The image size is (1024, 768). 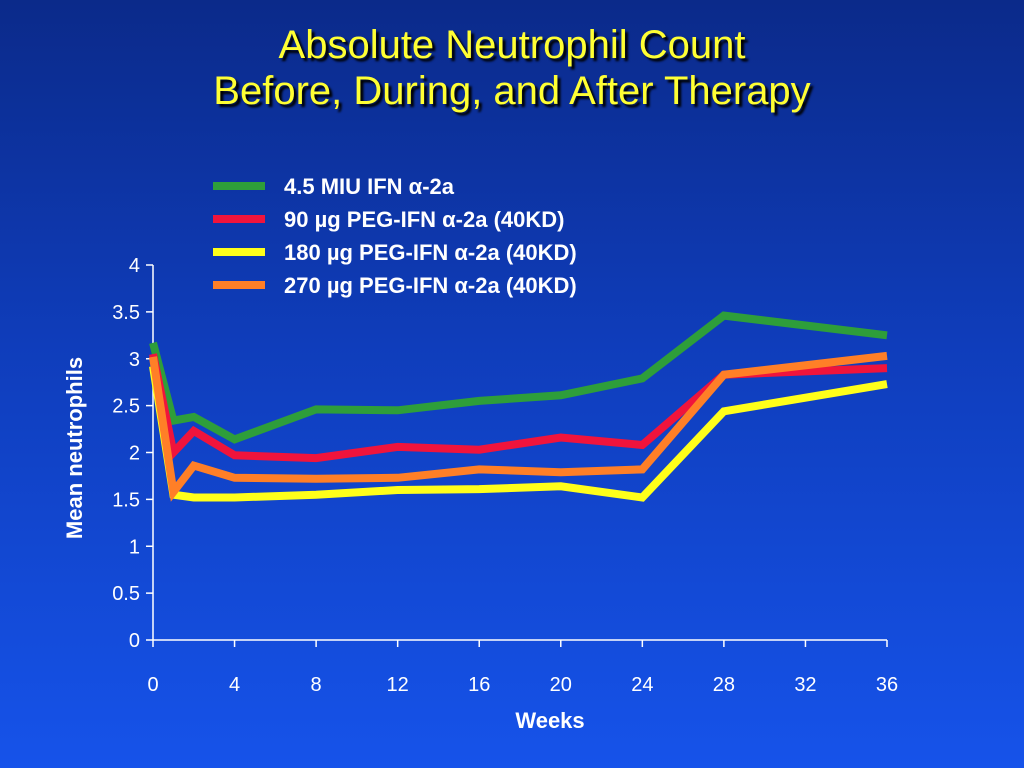 What do you see at coordinates (369, 186) in the screenshot?
I see `legend-label-1: 4.5 MIU IFN α-2a` at bounding box center [369, 186].